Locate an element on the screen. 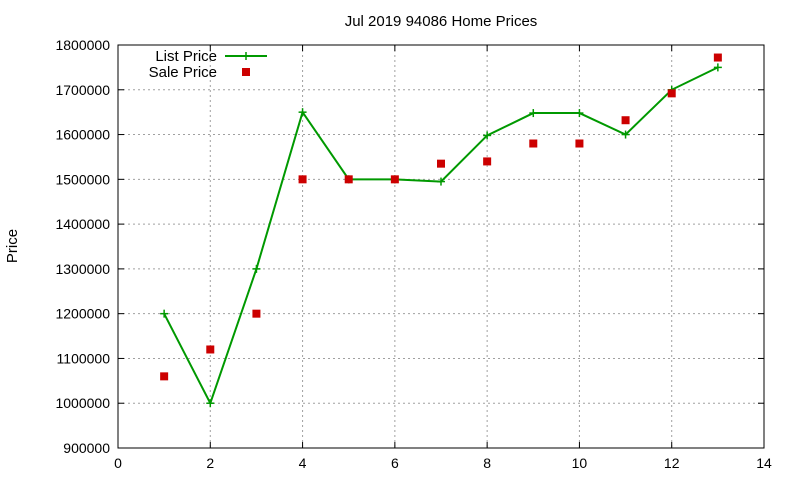 This screenshot has width=800, height=480. x-tick-label: 0 is located at coordinates (118, 463).